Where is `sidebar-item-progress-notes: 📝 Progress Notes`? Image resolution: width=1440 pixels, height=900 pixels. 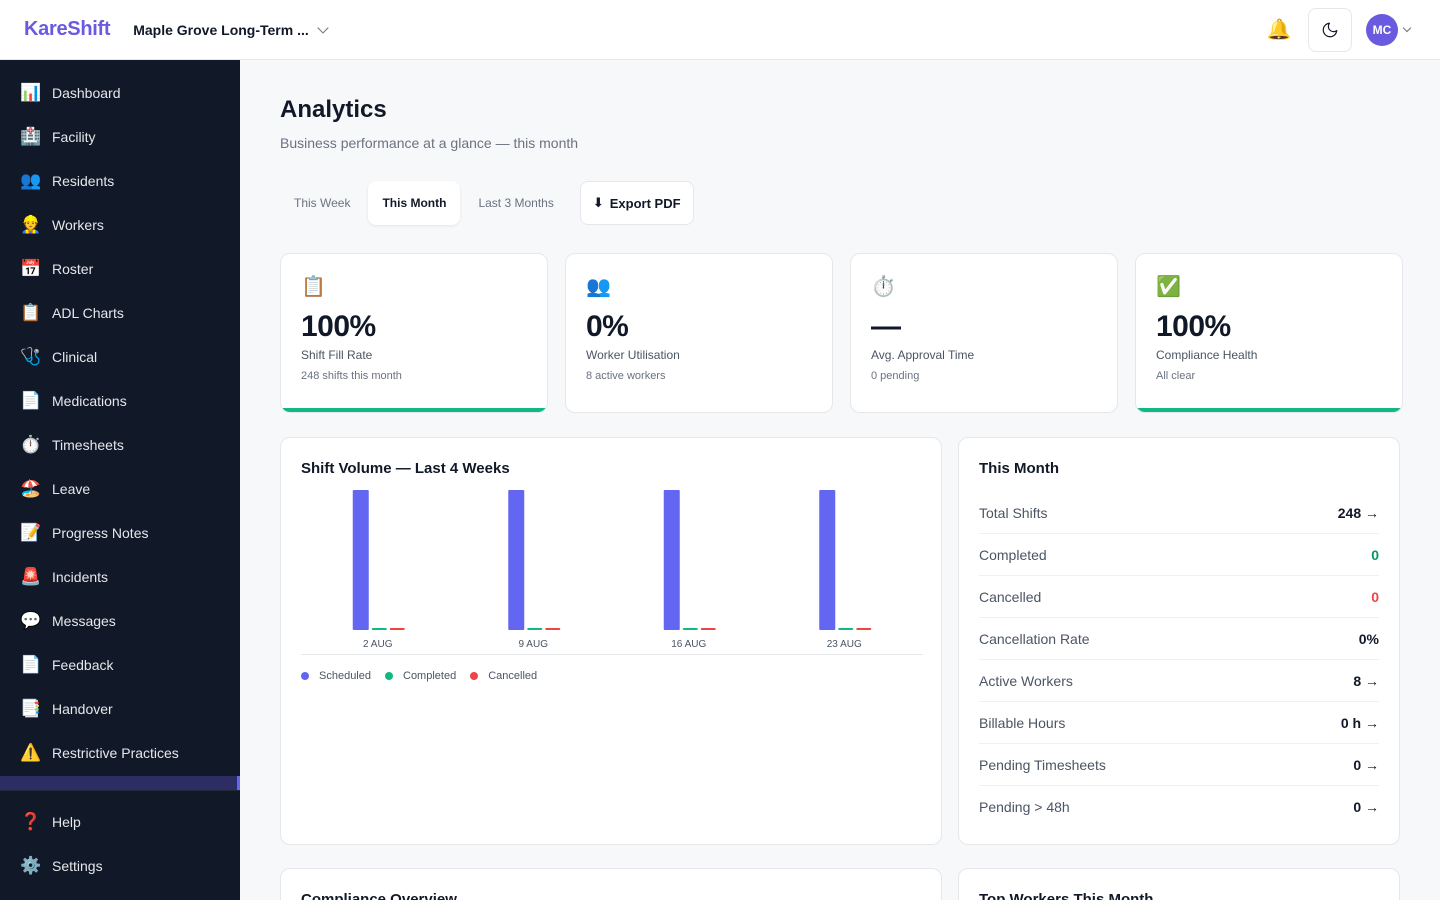
sidebar-item-progress-notes: 📝 Progress Notes is located at coordinates (120, 533).